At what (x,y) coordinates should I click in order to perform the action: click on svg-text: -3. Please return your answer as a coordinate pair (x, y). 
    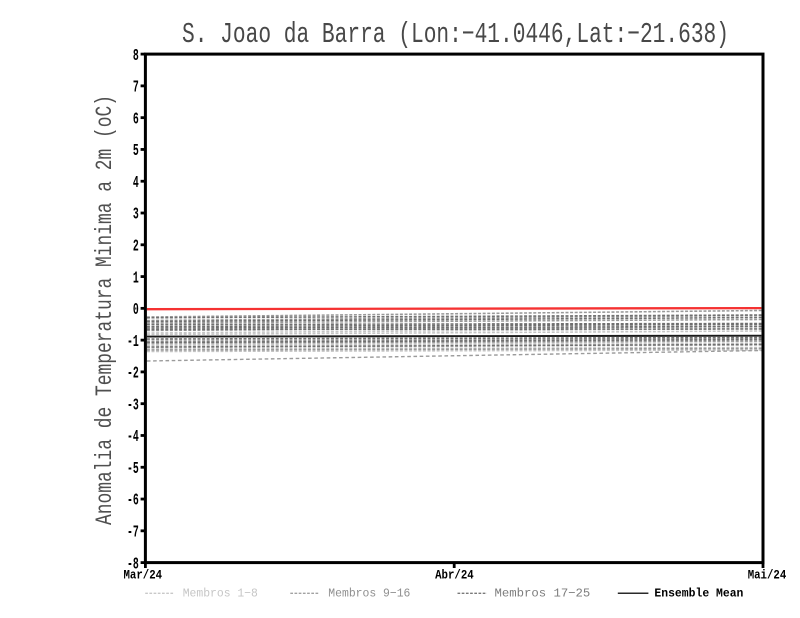
    Looking at the image, I should click on (133, 406).